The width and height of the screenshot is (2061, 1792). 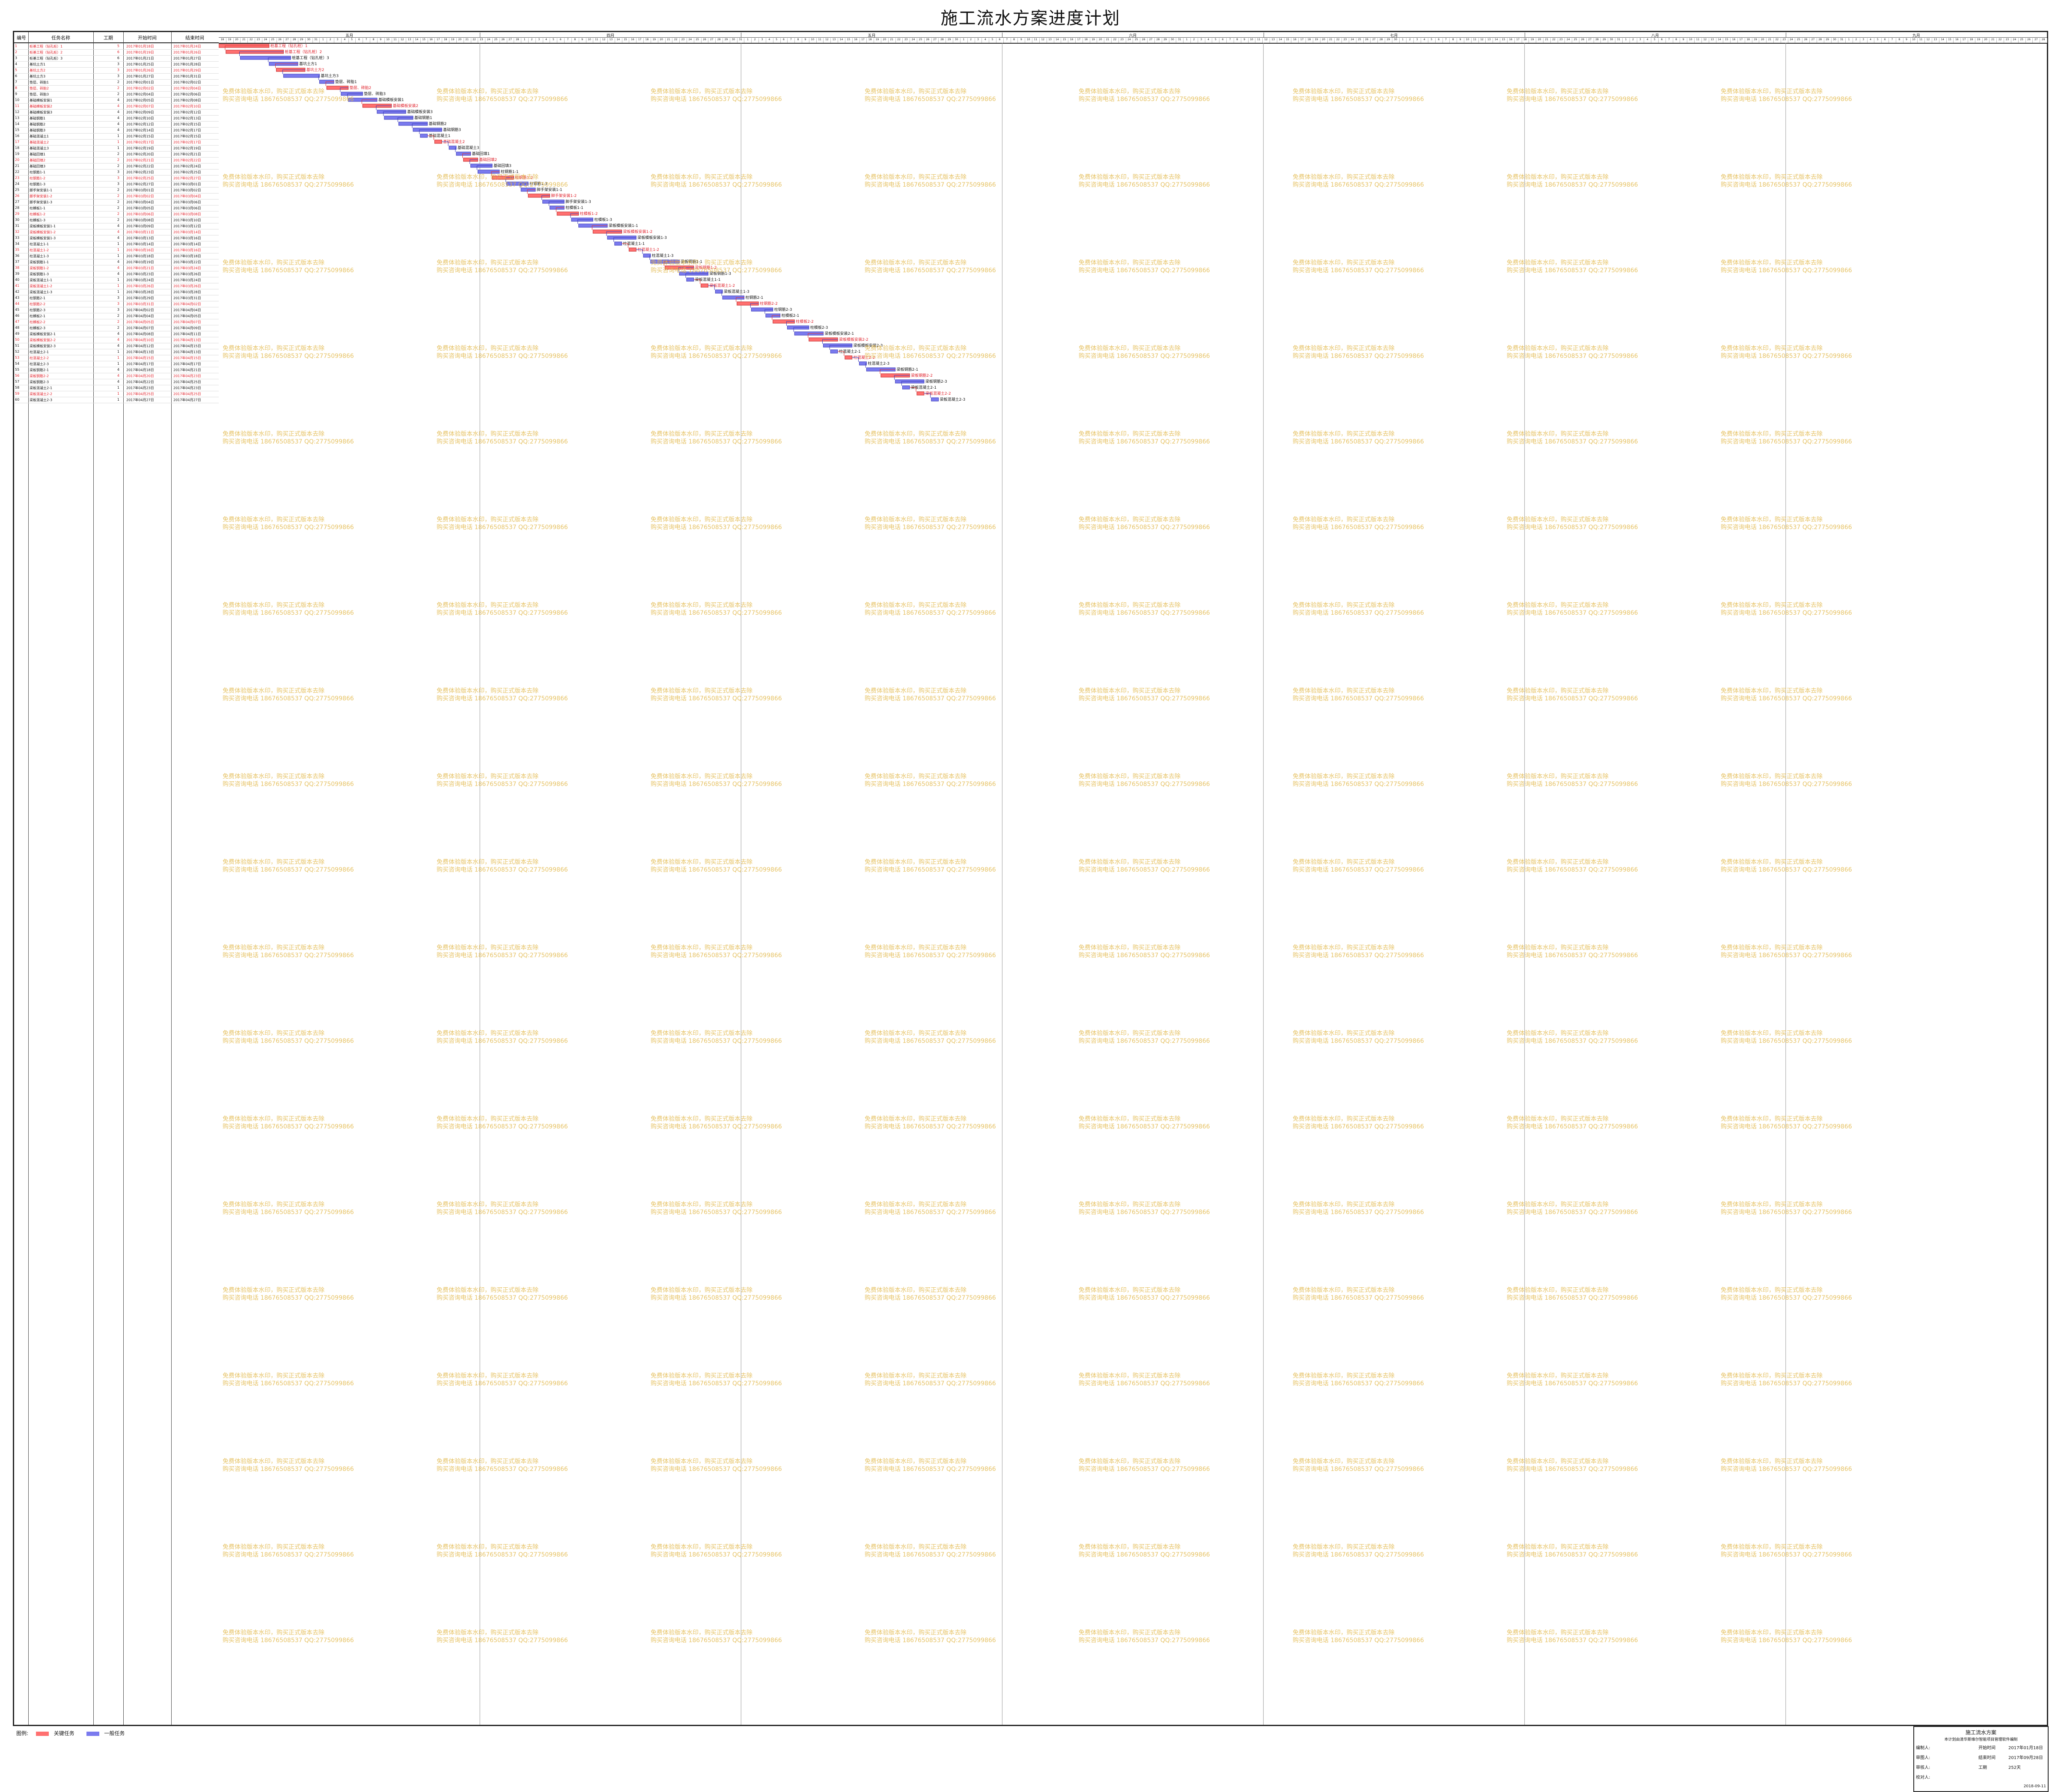 What do you see at coordinates (856, 40) in the screenshot?
I see `day-label: 16` at bounding box center [856, 40].